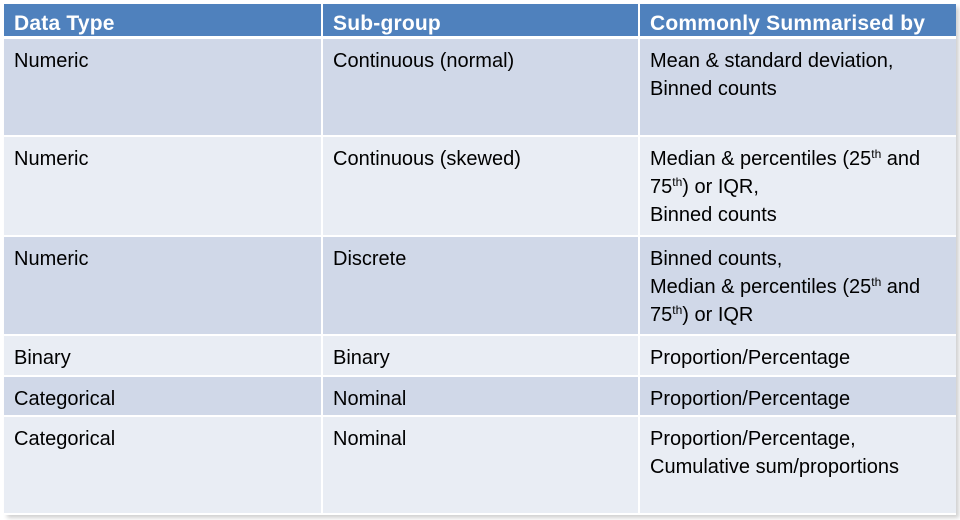 Image resolution: width=960 pixels, height=520 pixels. What do you see at coordinates (163, 21) in the screenshot?
I see `header-data-type: Data Type` at bounding box center [163, 21].